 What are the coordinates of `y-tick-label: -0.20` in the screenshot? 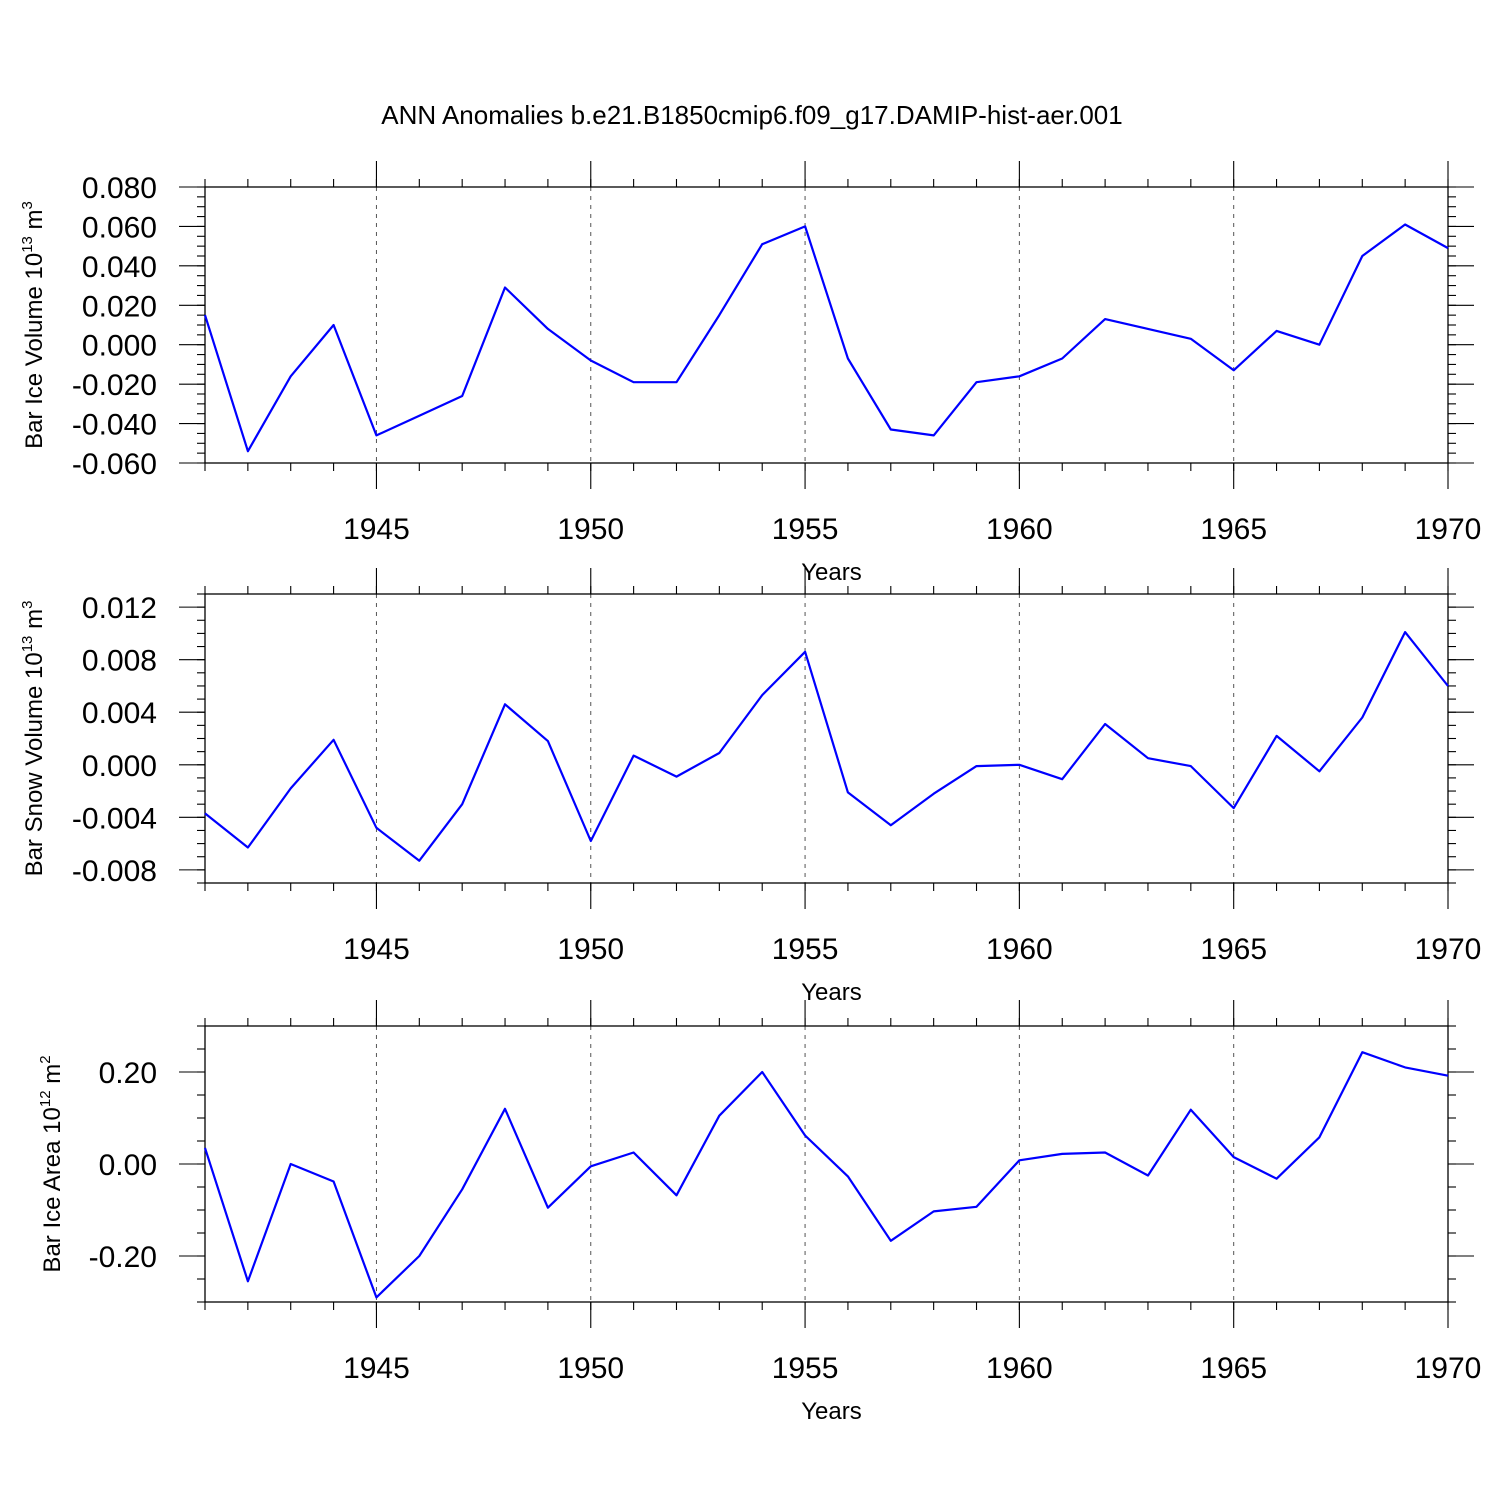 It's located at (123, 1257).